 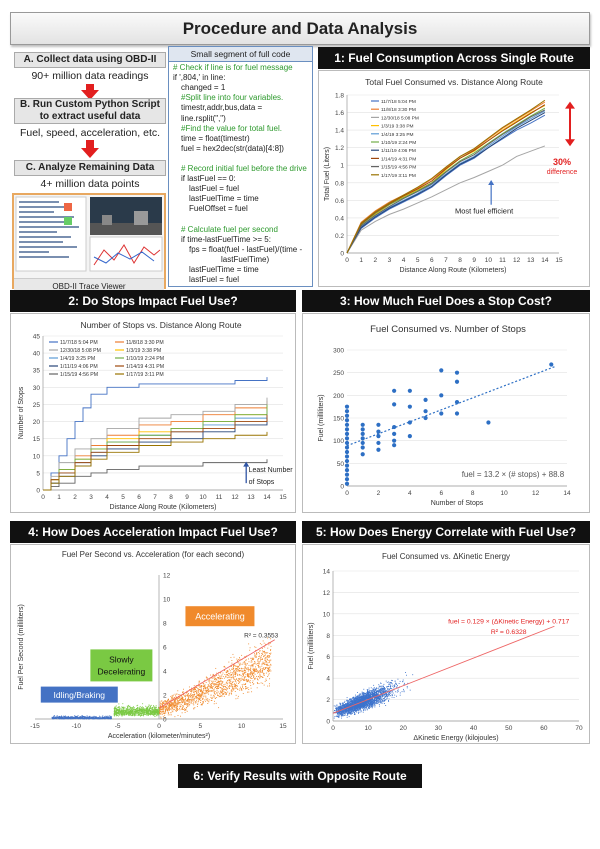 What do you see at coordinates (267, 497) in the screenshot?
I see `x-tick-label: 14` at bounding box center [267, 497].